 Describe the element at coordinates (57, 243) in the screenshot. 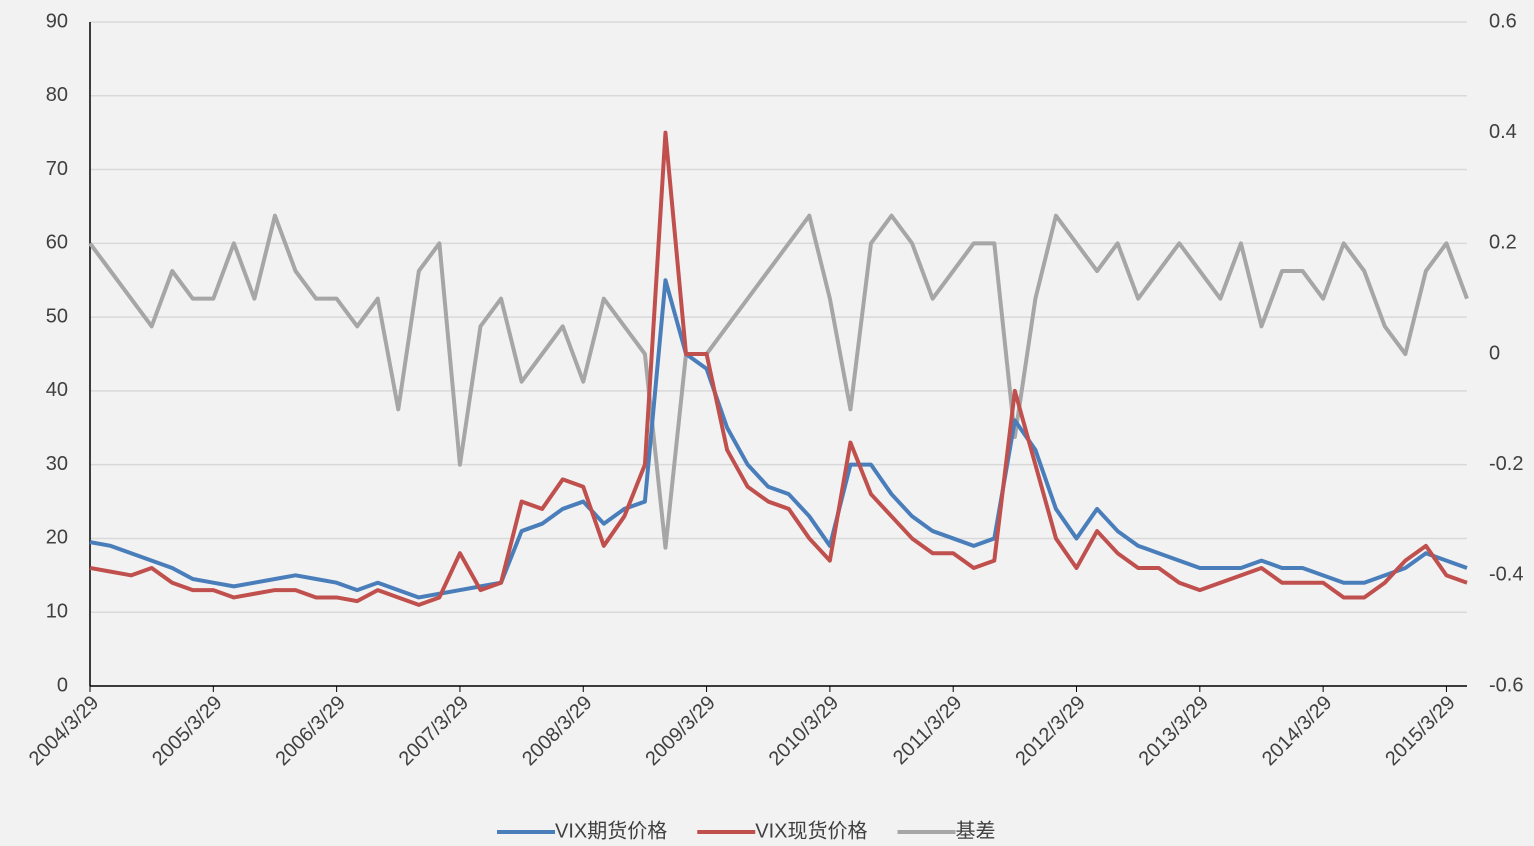

I see `y-tick-label: 60` at that location.